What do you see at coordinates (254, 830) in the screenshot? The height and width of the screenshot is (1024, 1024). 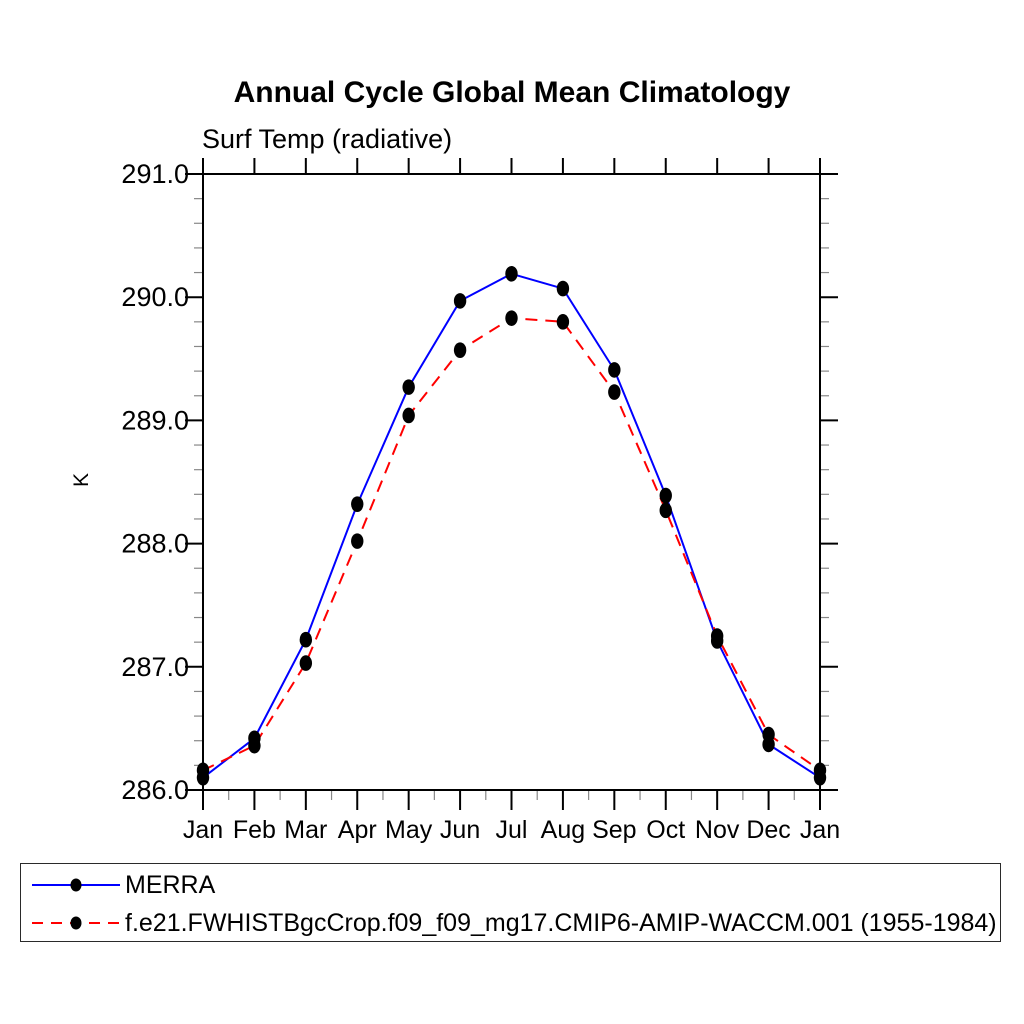 I see `x-tick-label: Feb` at bounding box center [254, 830].